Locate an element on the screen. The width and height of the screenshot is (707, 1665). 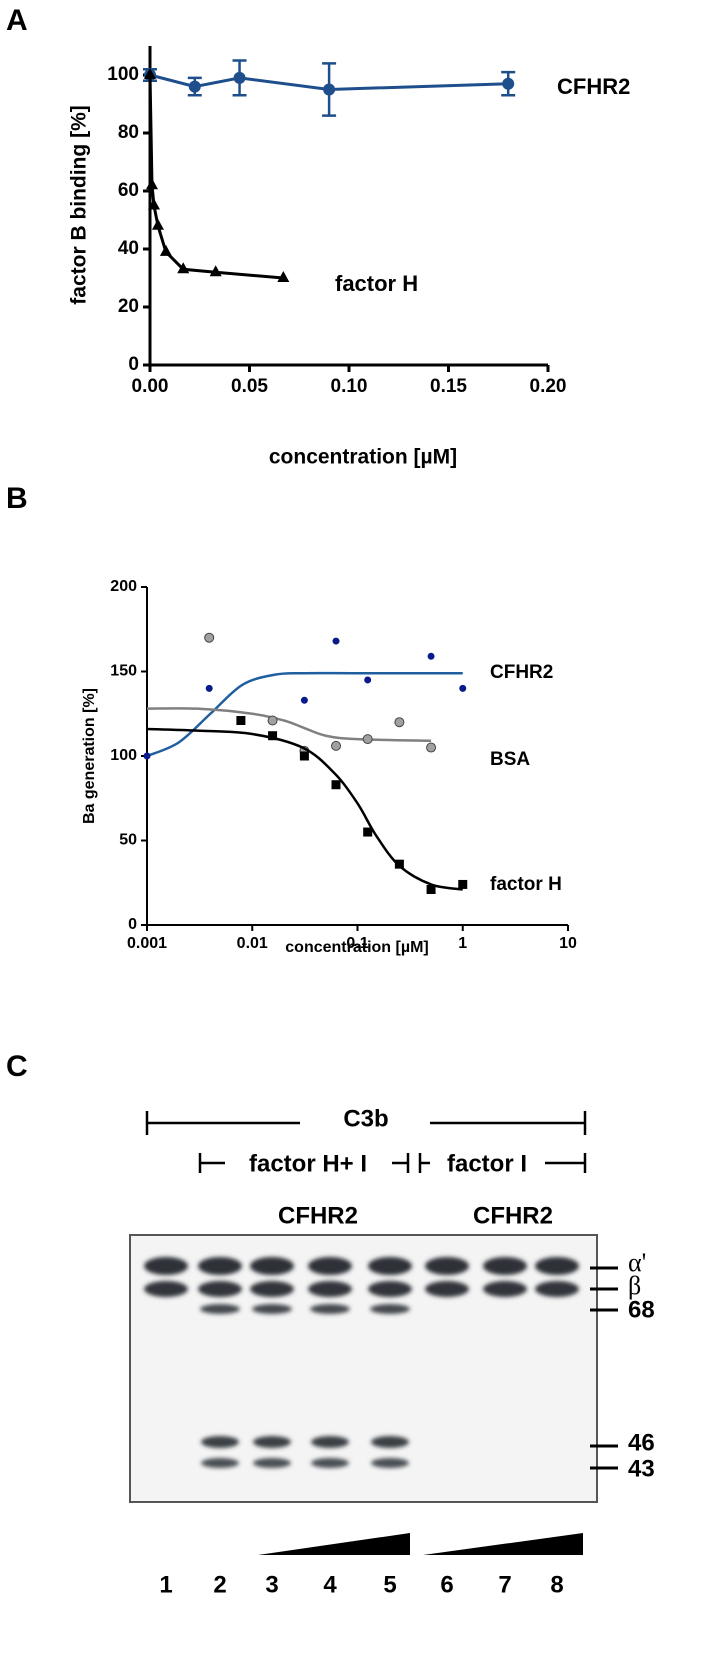
x-tick-label: 10 is located at coordinates (568, 943).